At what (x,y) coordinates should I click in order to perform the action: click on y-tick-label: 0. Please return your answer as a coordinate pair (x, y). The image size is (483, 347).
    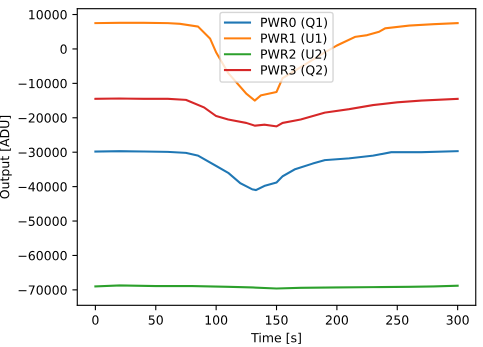
    Looking at the image, I should click on (63, 49).